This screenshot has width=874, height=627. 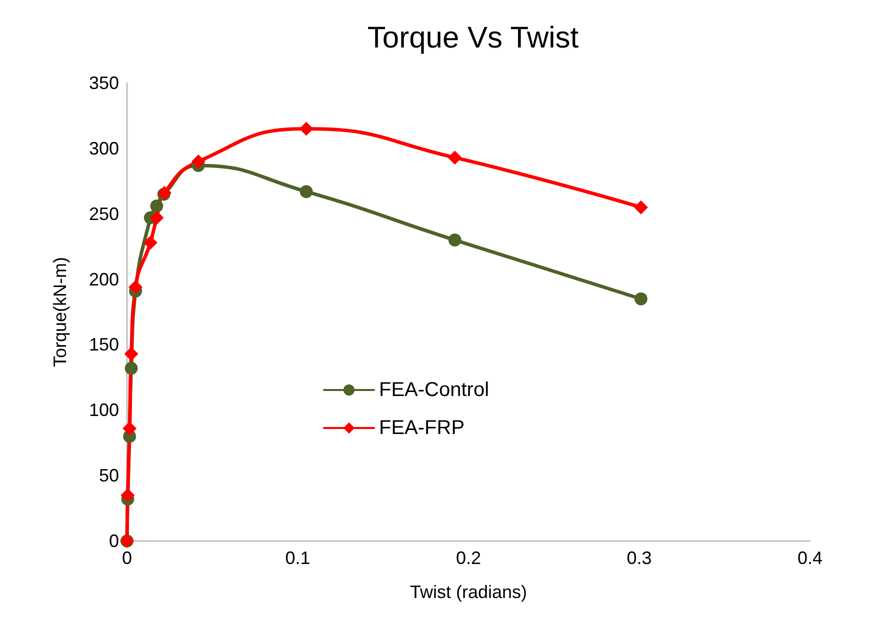 What do you see at coordinates (103, 344) in the screenshot?
I see `y-tick-label: 150` at bounding box center [103, 344].